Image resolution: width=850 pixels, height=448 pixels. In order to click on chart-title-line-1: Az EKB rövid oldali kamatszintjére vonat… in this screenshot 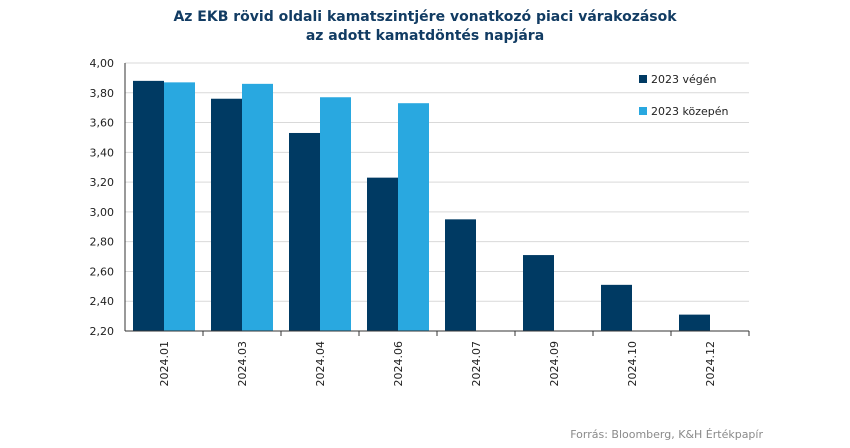, I will do `click(425, 17)`.